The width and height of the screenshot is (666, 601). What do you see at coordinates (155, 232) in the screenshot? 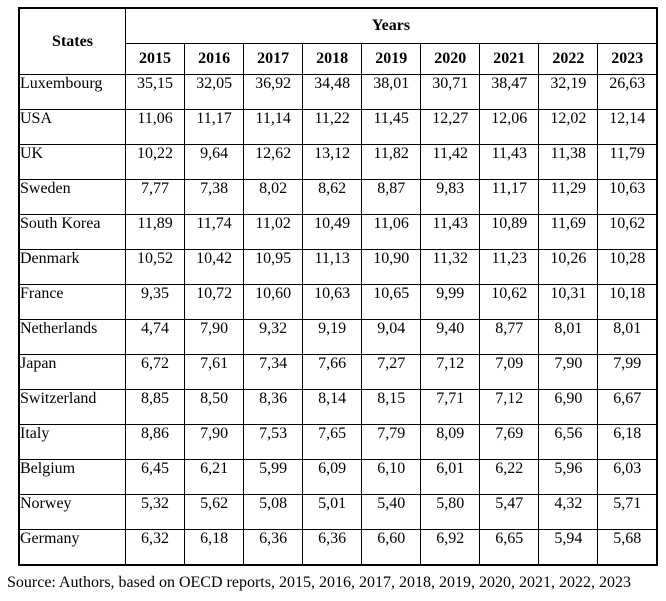
I see `value-cell: 11,89` at bounding box center [155, 232].